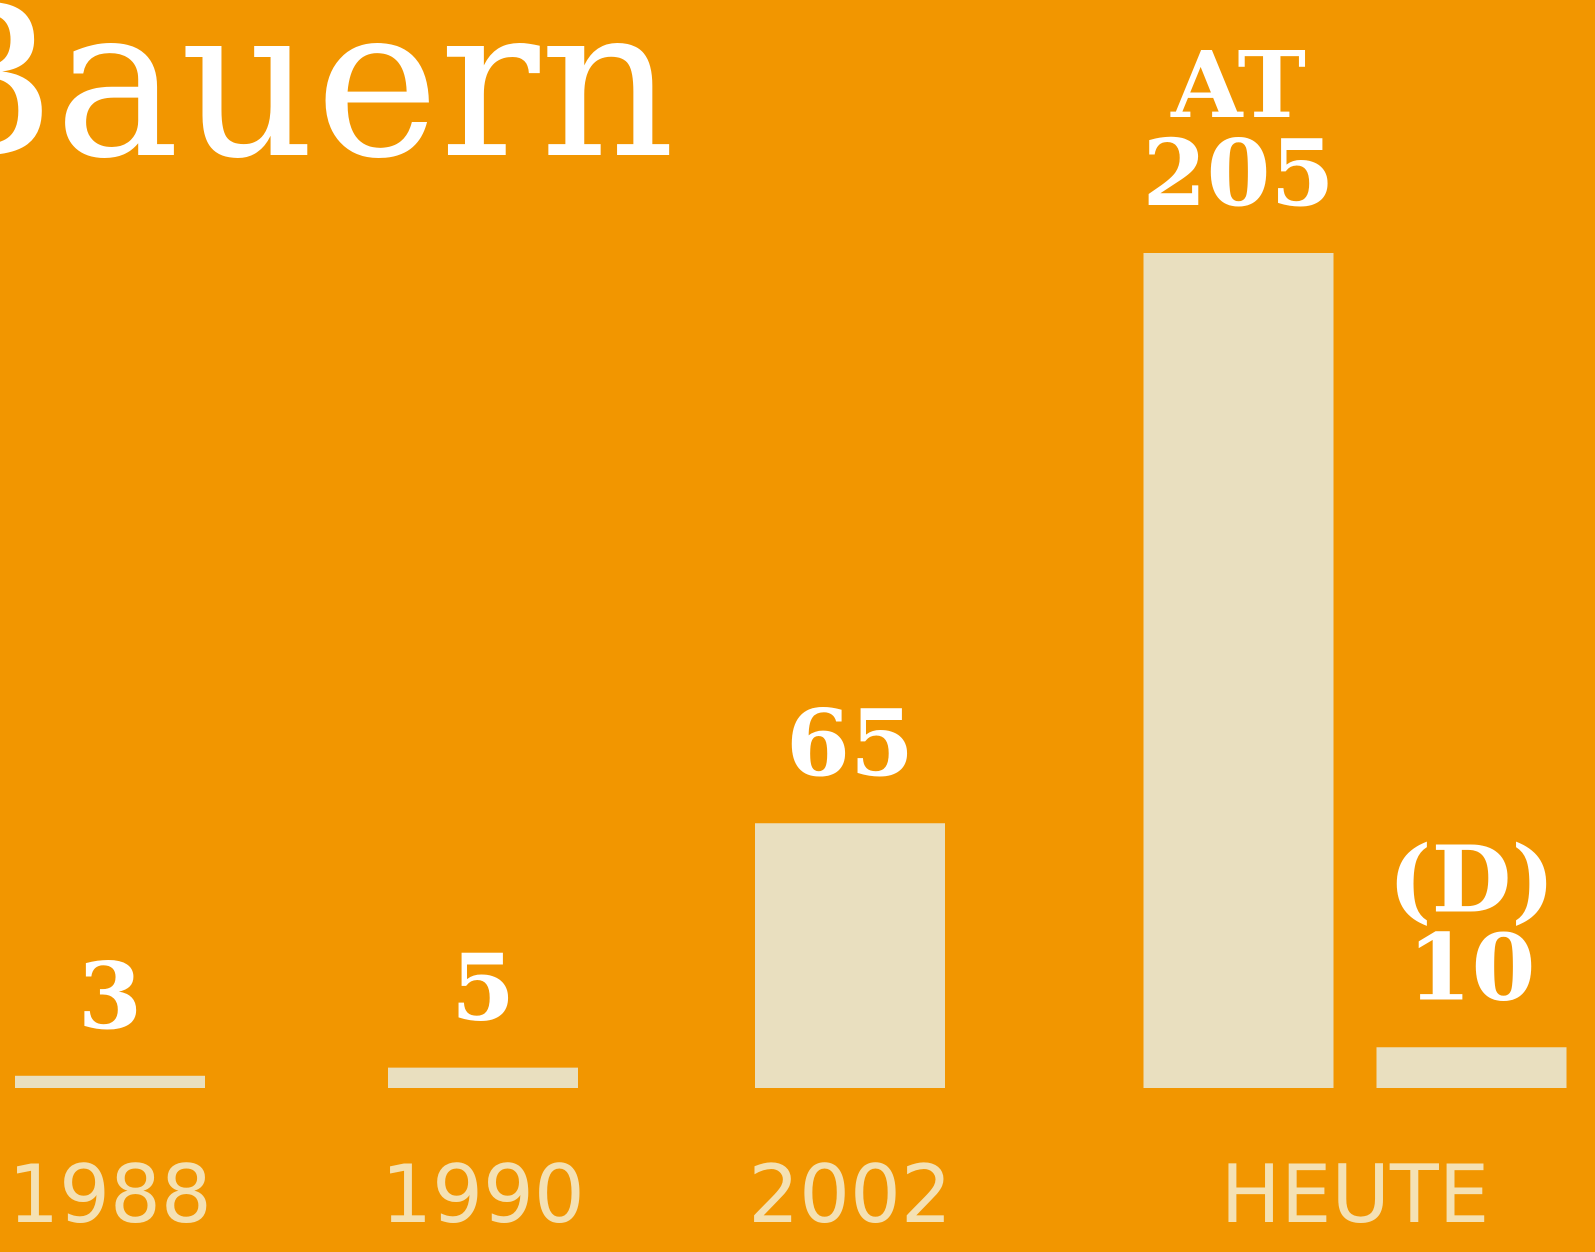 This screenshot has height=1252, width=1595. I want to click on x-tick-label: 1990, so click(483, 1194).